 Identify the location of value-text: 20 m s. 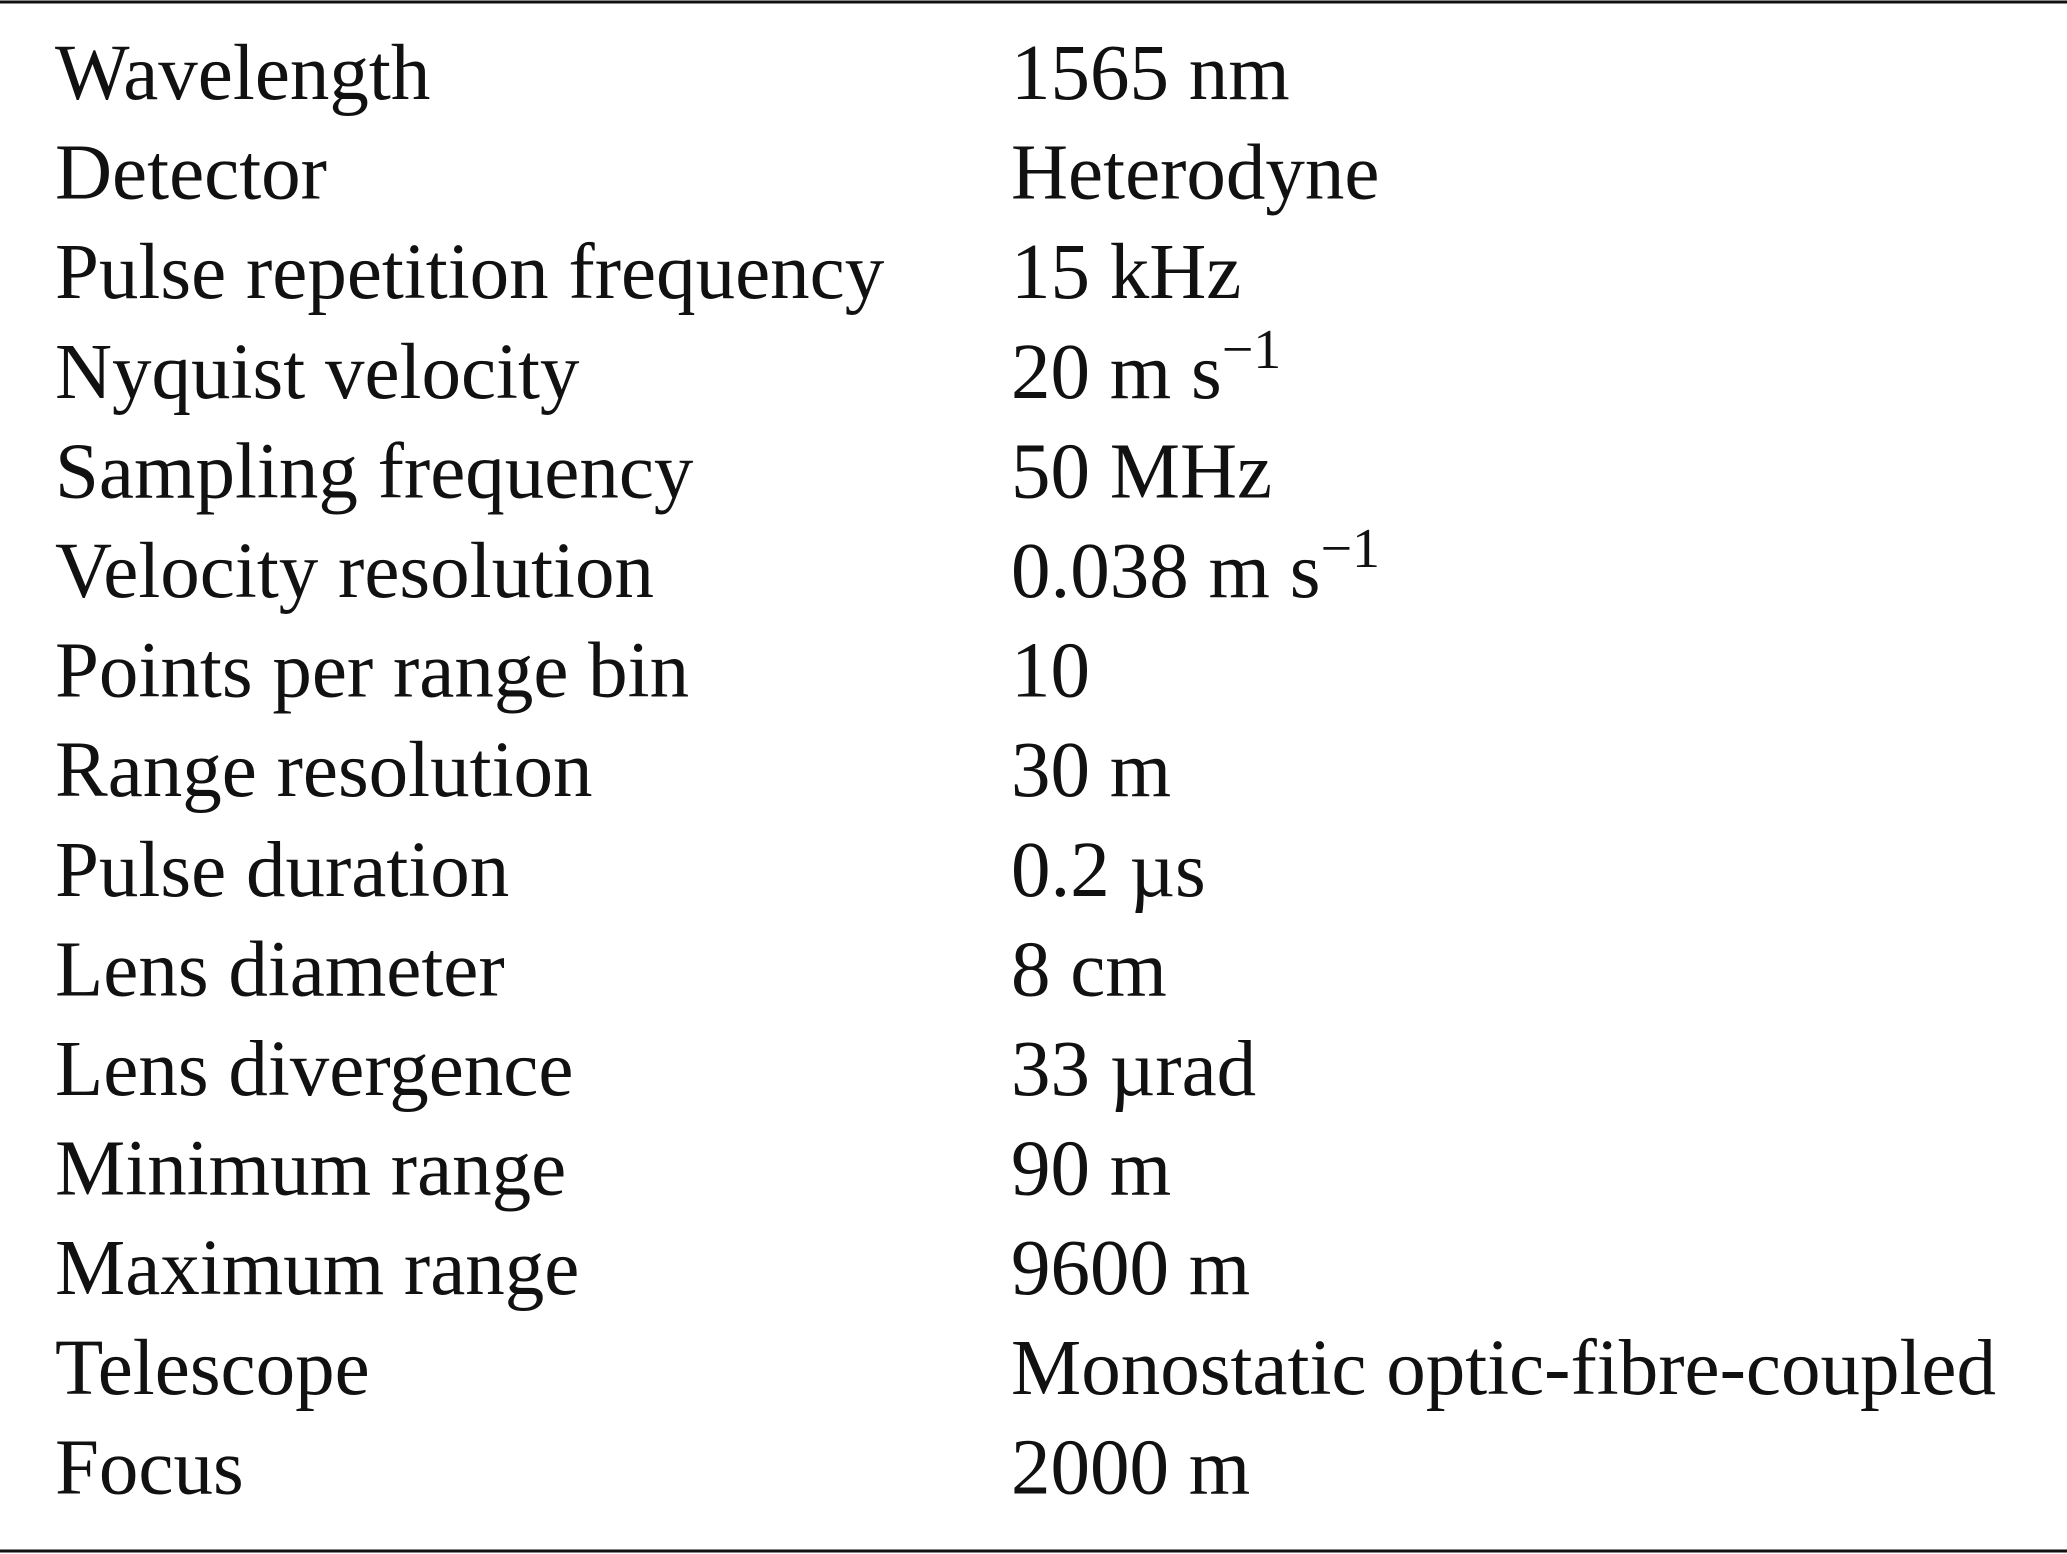
(1116, 372).